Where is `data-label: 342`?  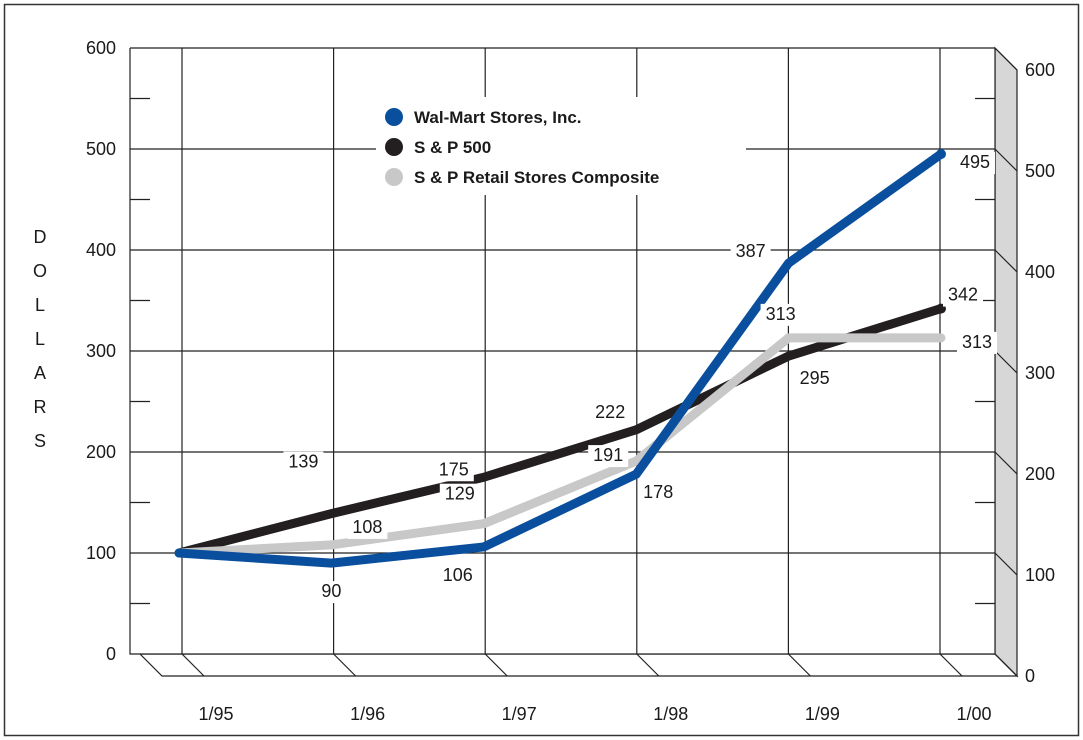 data-label: 342 is located at coordinates (963, 295).